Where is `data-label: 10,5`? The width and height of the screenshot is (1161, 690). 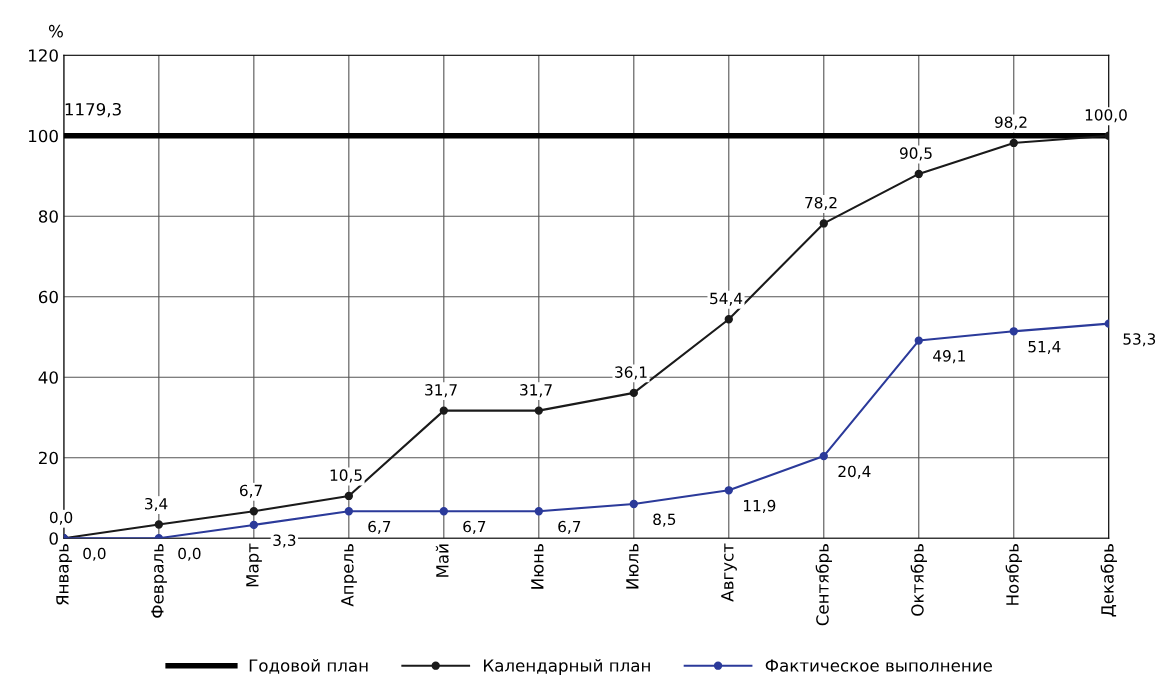
data-label: 10,5 is located at coordinates (346, 476).